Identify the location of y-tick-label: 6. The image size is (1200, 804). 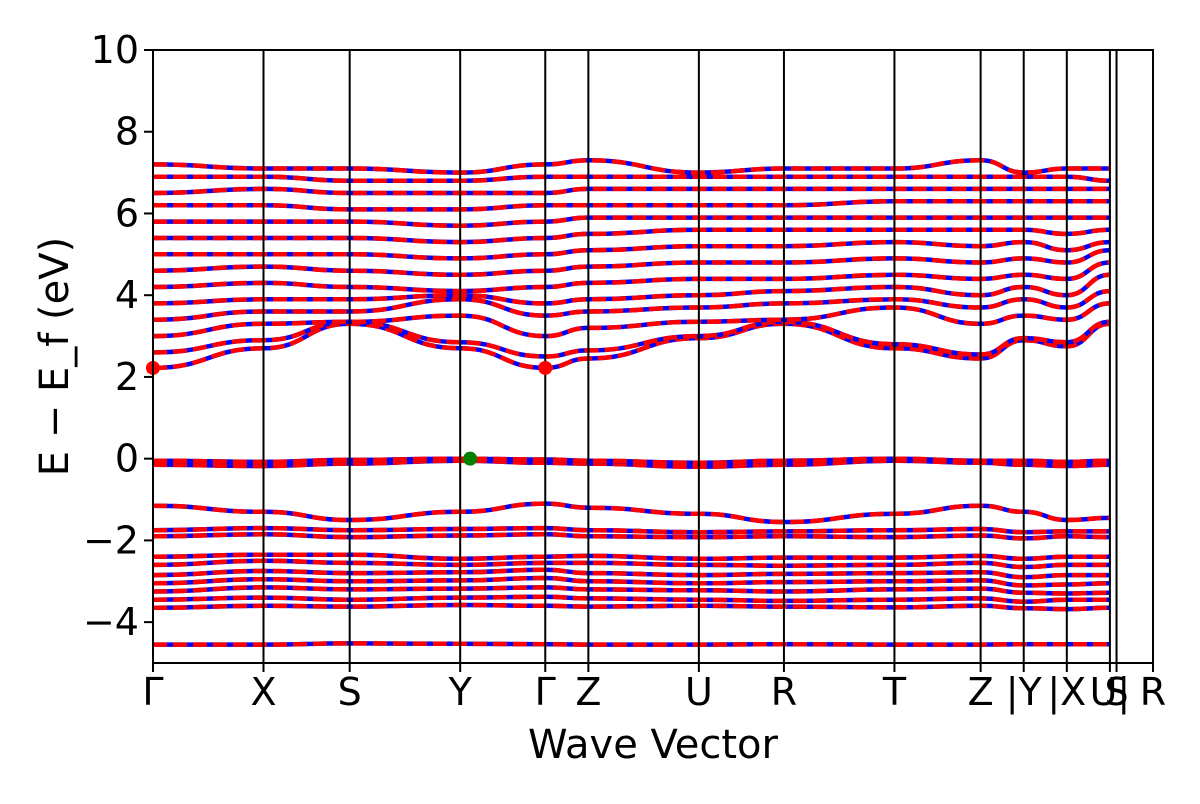
(127, 213).